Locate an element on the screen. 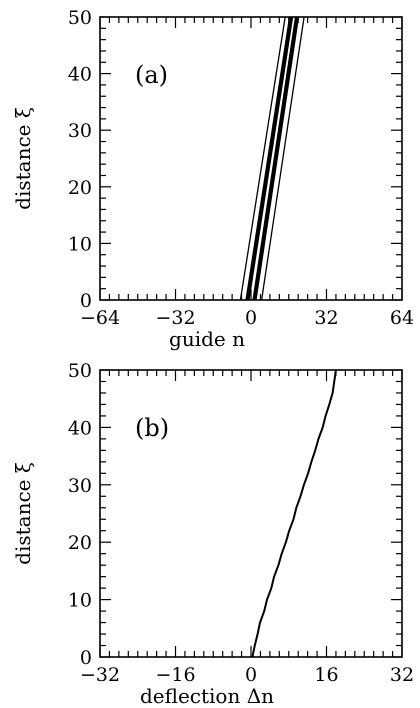  panel-b-series is located at coordinates (294, 513).